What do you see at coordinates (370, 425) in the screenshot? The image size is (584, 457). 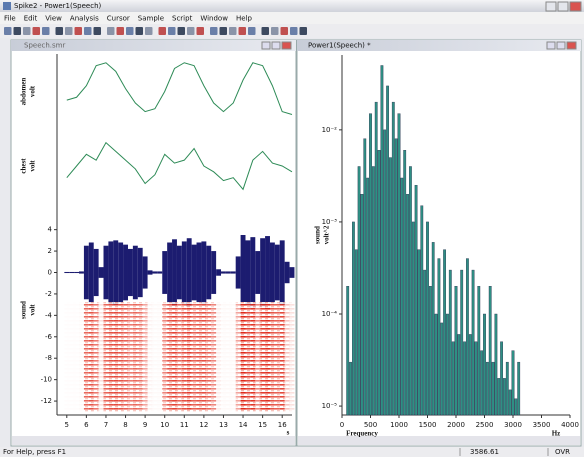 I see `x-tick-label: 500` at bounding box center [370, 425].